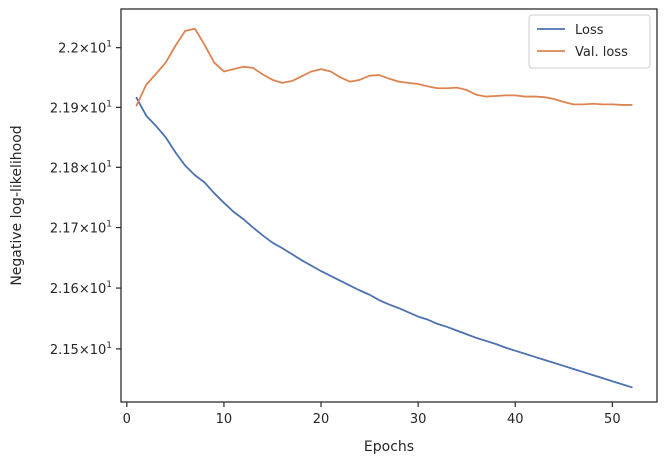 The height and width of the screenshot is (463, 667). What do you see at coordinates (384, 67) in the screenshot?
I see `series-line-val-loss` at bounding box center [384, 67].